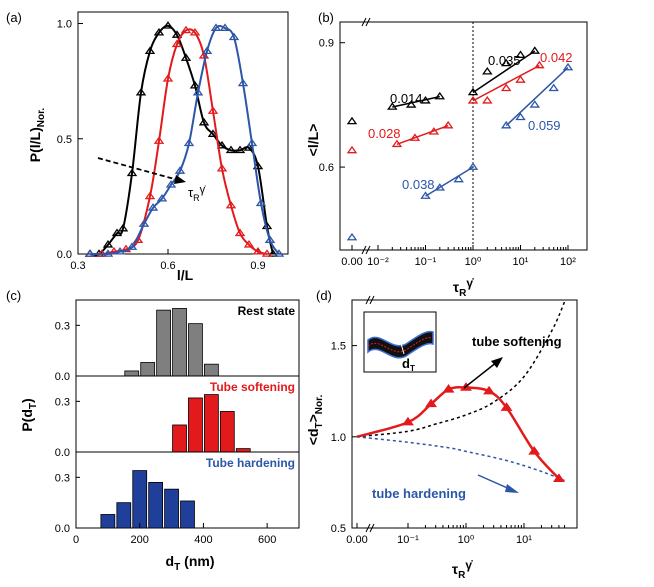 This screenshot has width=654, height=587. I want to click on panel-b-xtick-label: 10⁻¹, so click(426, 262).